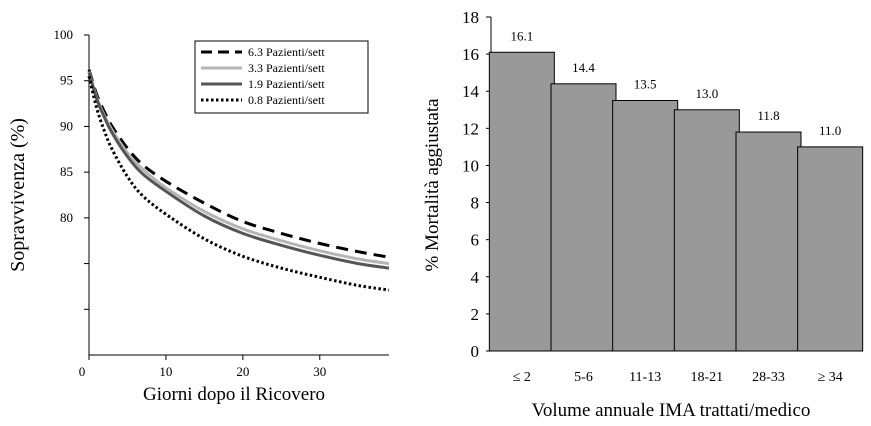  What do you see at coordinates (476, 184) in the screenshot?
I see `right-ticks: 0 2 4 6 8 10 12 14 16 18` at bounding box center [476, 184].